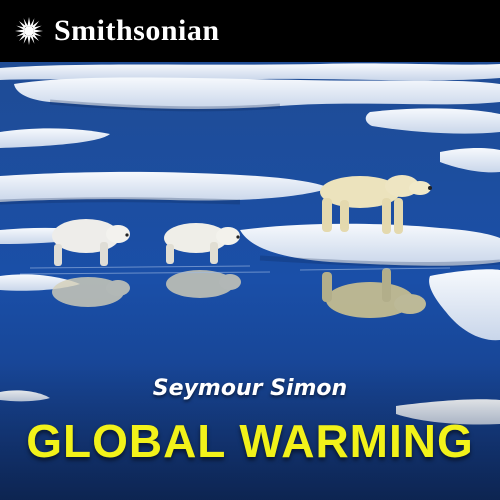  What do you see at coordinates (29, 31) in the screenshot?
I see `sunburst-icon` at bounding box center [29, 31].